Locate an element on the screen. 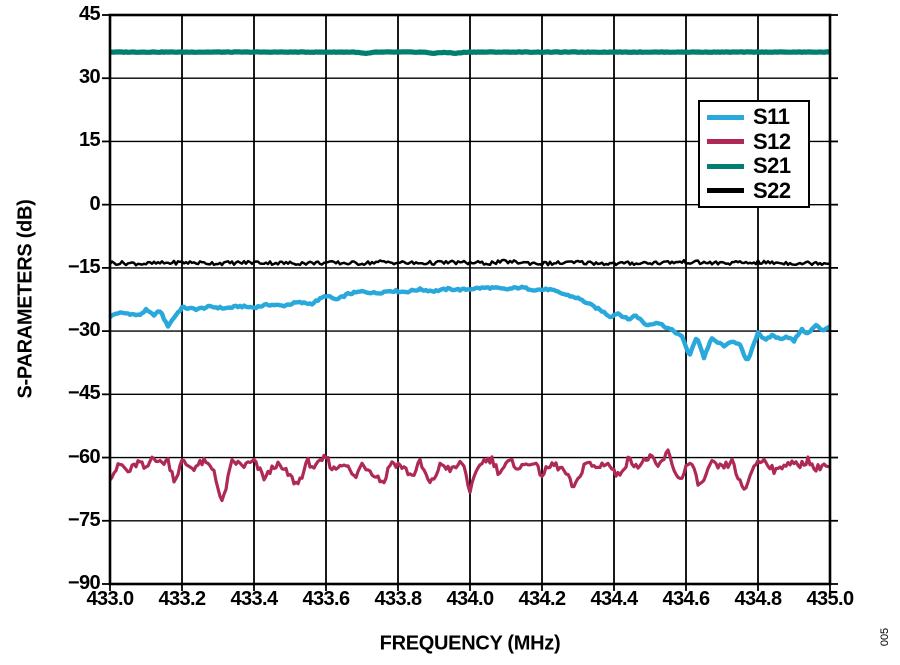 Image resolution: width=900 pixels, height=665 pixels. y-tick-label: −60 is located at coordinates (84, 456).